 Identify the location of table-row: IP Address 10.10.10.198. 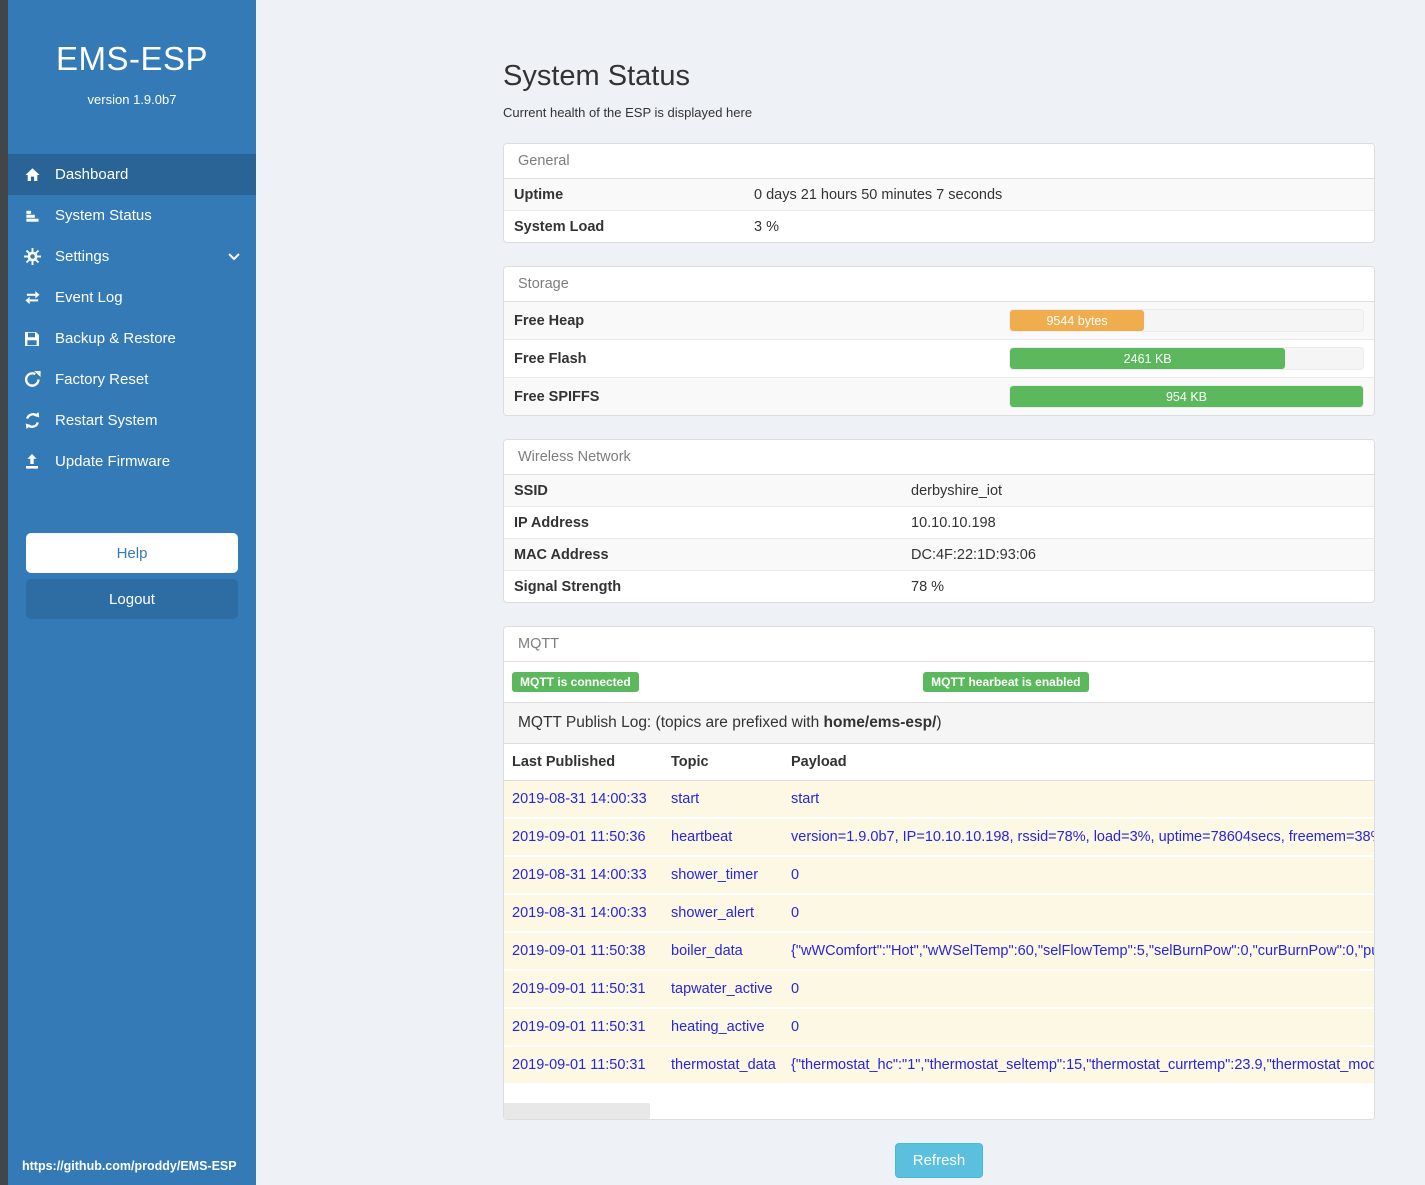
(939, 522).